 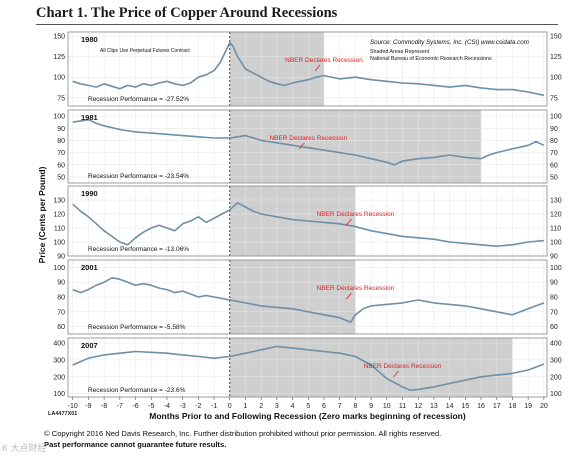 I want to click on x-tick-label: 13, so click(x=434, y=406).